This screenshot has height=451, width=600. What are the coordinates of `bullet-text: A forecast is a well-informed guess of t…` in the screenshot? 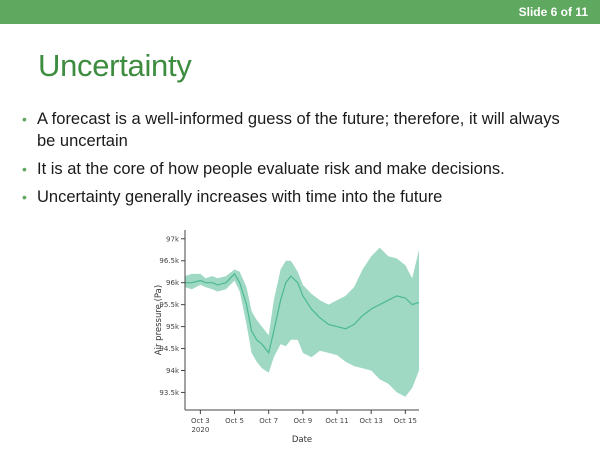 It's located at (298, 130).